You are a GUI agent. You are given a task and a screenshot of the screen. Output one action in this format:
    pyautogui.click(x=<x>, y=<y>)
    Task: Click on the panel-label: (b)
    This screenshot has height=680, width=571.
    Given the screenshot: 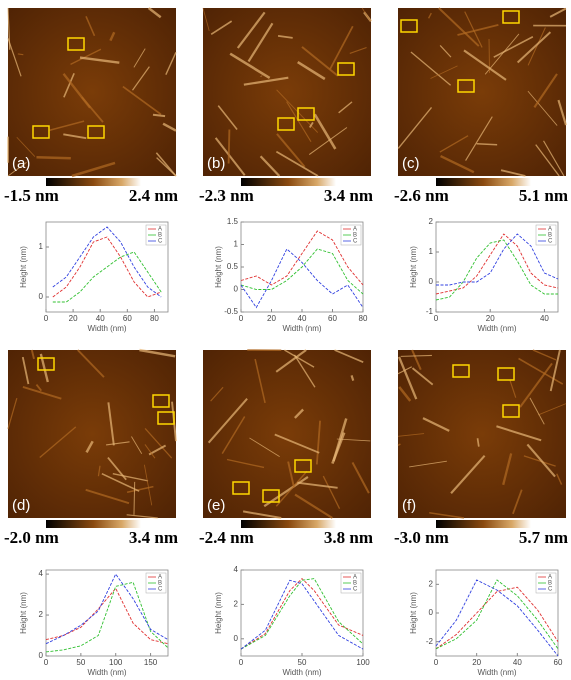 What is the action you would take?
    pyautogui.click(x=216, y=163)
    